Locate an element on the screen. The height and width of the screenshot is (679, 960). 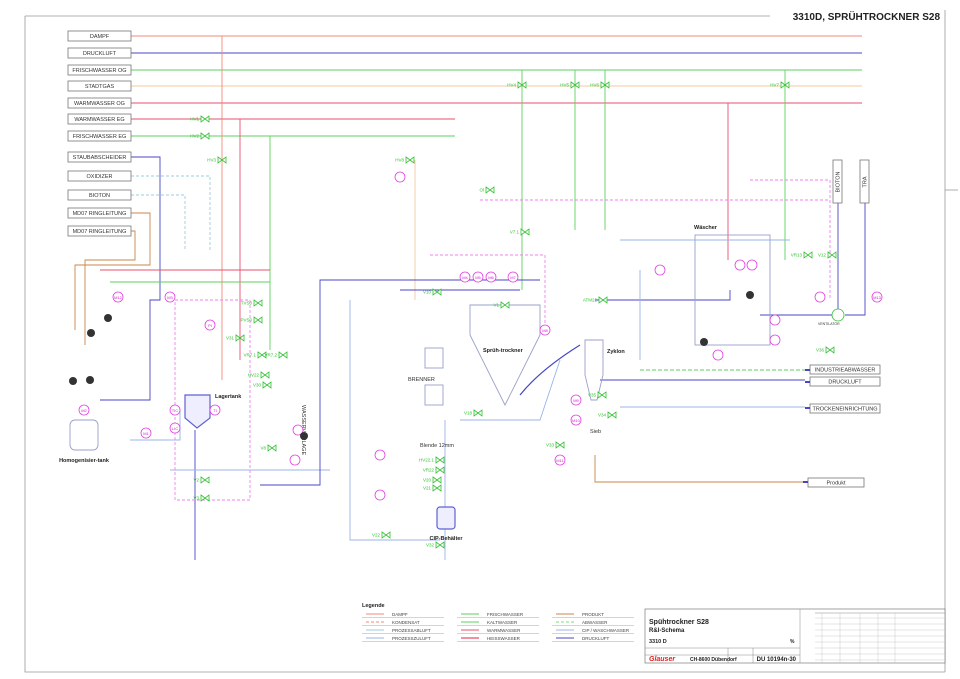
valve-tag: V2 is located at coordinates (196, 480).